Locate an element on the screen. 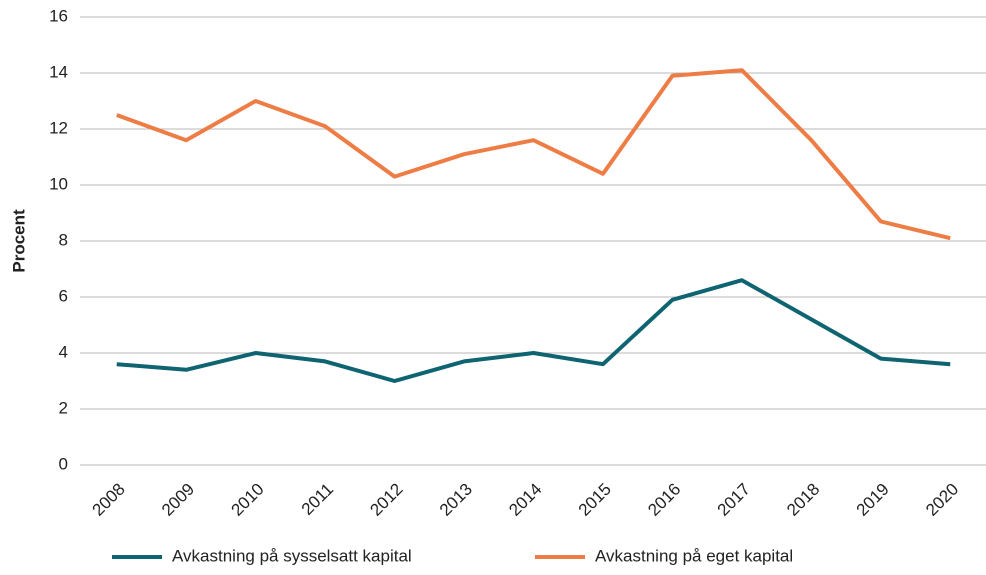  x-tick-label: 2018 is located at coordinates (803, 500).